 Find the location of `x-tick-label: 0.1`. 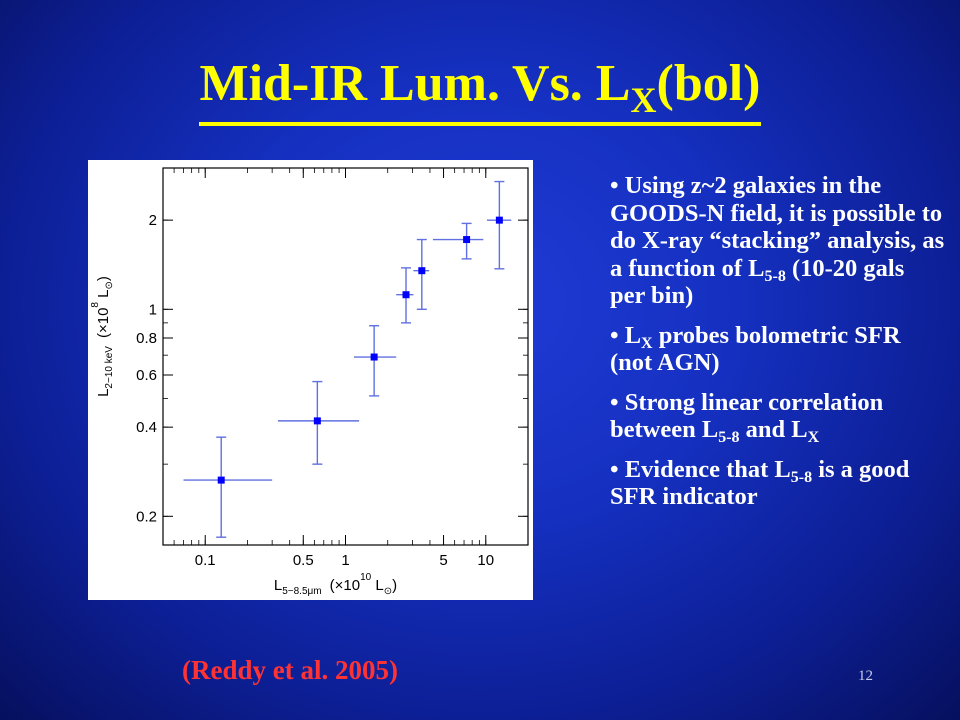

x-tick-label: 0.1 is located at coordinates (205, 560).